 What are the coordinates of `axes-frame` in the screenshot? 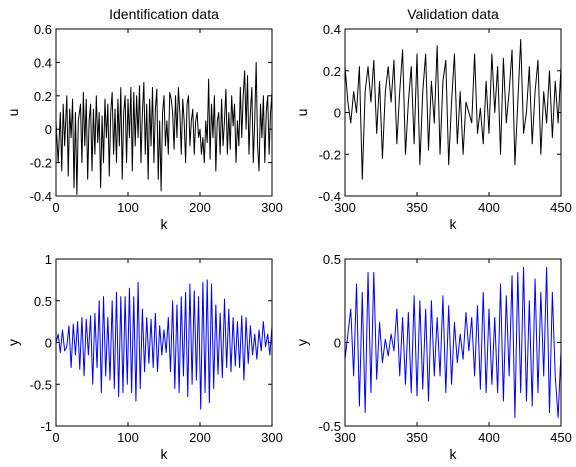 It's located at (164, 112).